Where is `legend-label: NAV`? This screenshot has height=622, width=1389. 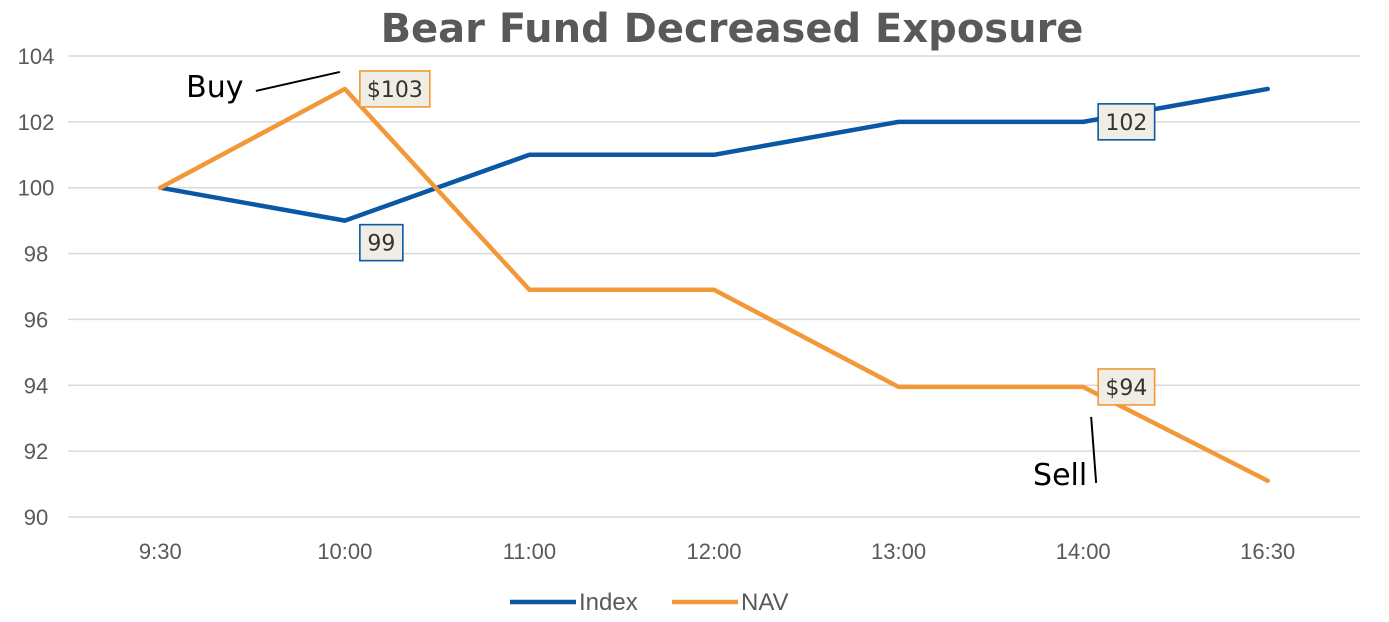 legend-label: NAV is located at coordinates (765, 602).